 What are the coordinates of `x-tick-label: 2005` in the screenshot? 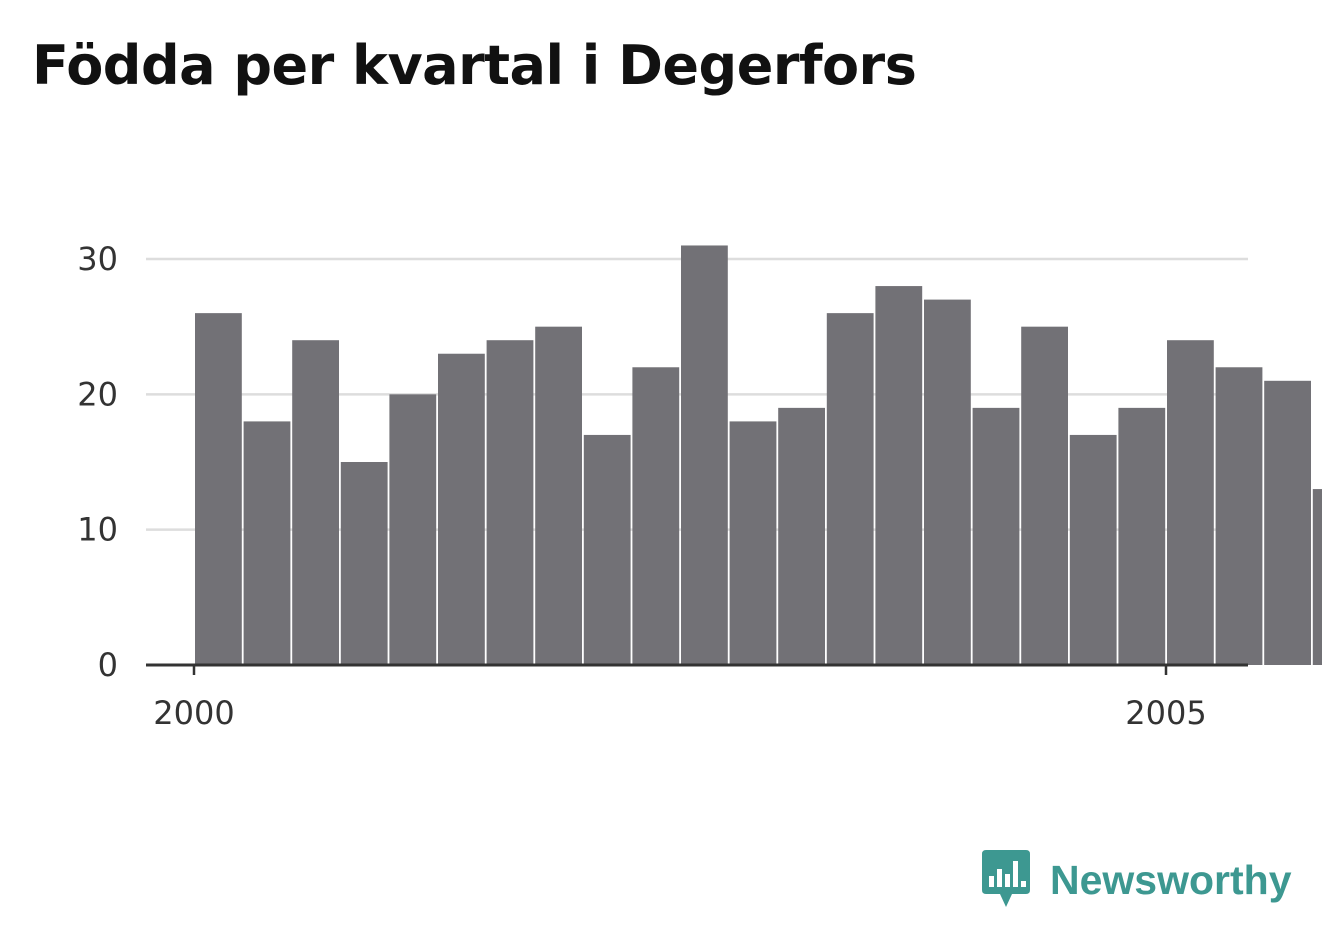 It's located at (1165, 713).